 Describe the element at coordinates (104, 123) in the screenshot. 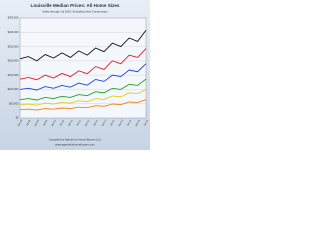

I see `x-tick-label: Jan-13` at that location.